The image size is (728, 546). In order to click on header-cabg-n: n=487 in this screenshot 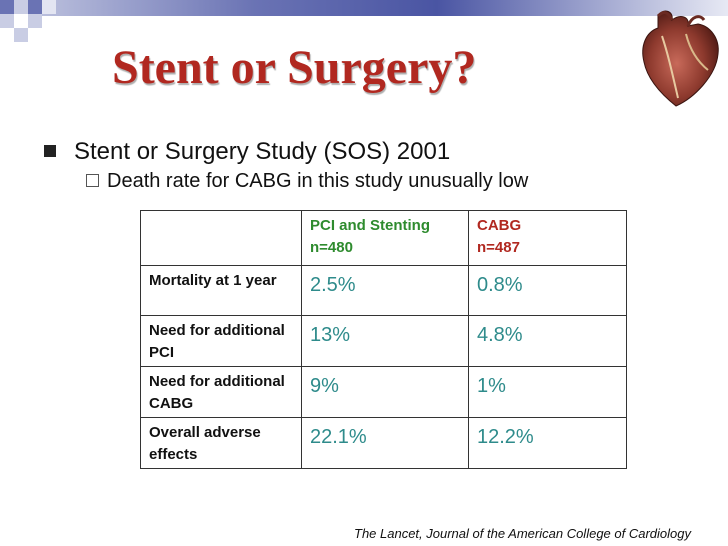, I will do `click(498, 247)`.